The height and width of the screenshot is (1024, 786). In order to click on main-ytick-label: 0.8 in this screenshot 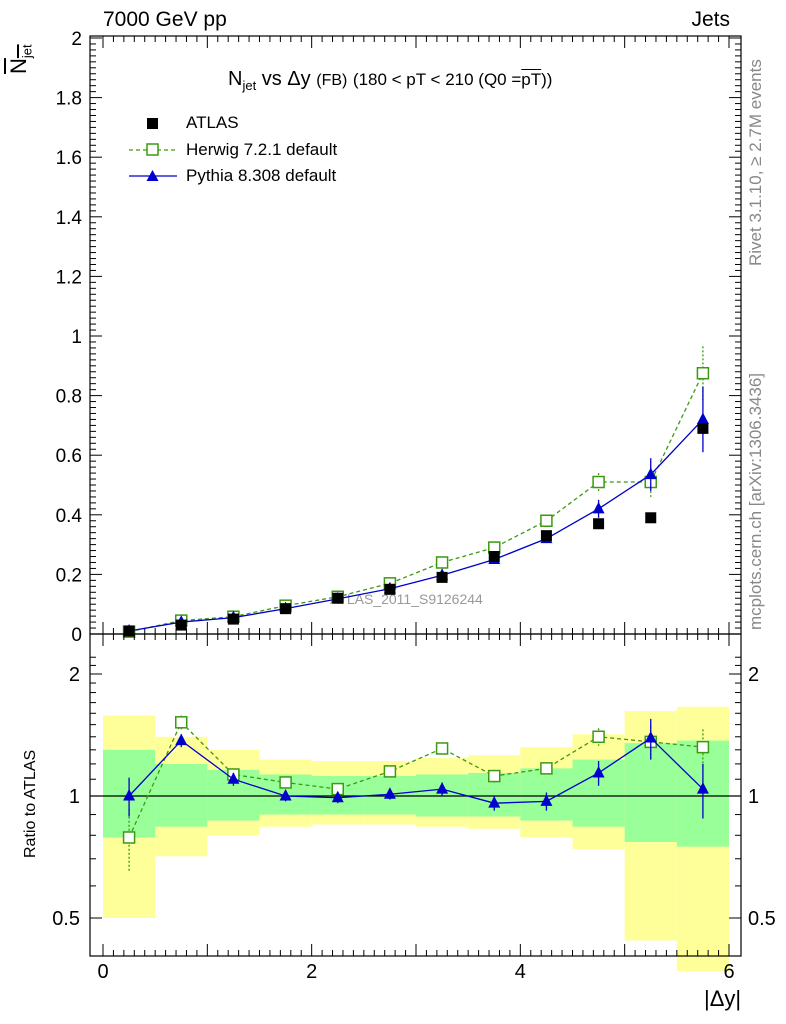, I will do `click(69, 397)`.